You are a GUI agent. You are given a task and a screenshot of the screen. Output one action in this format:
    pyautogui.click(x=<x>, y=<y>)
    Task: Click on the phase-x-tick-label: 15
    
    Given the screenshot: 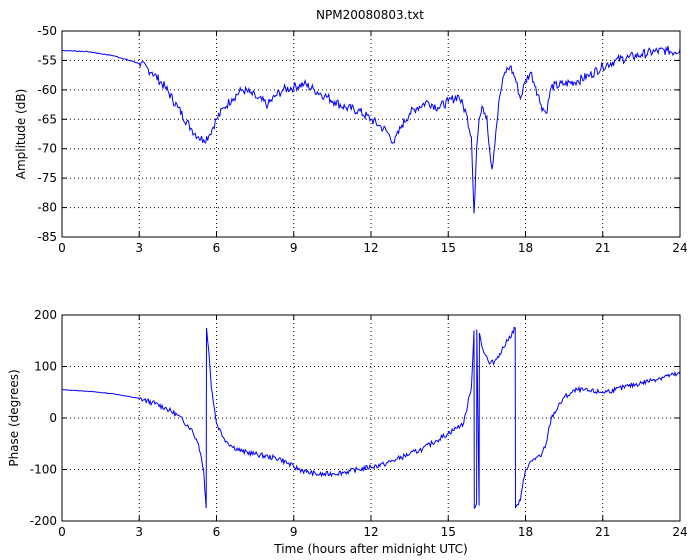 What is the action you would take?
    pyautogui.click(x=448, y=532)
    